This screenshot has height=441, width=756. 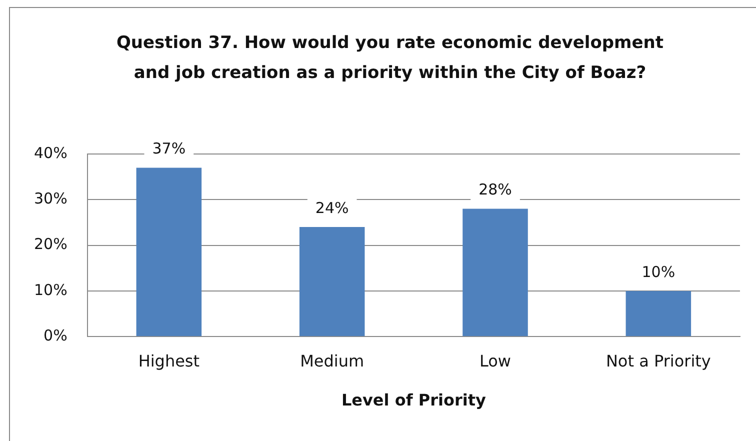 I want to click on data-label: 24%, so click(x=332, y=207).